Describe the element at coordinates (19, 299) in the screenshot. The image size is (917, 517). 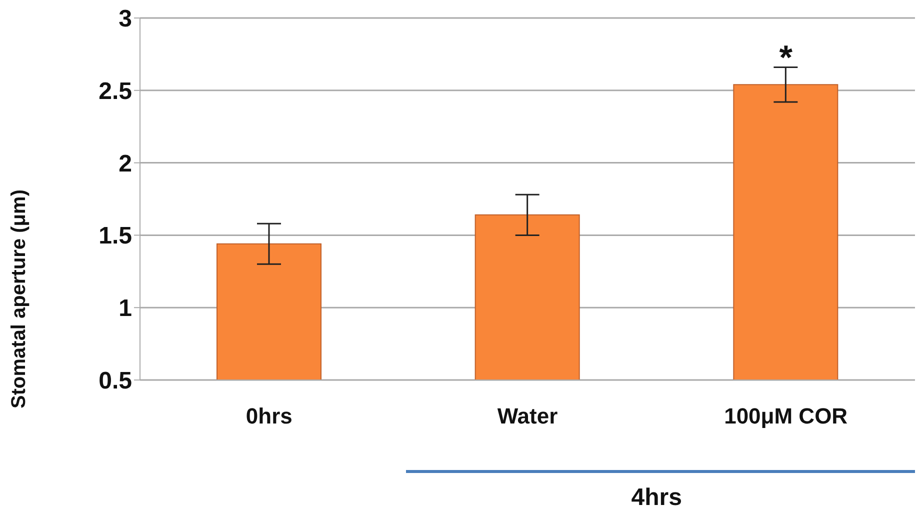
I see `y-axis-title: Stomatal aperture (μm)` at that location.